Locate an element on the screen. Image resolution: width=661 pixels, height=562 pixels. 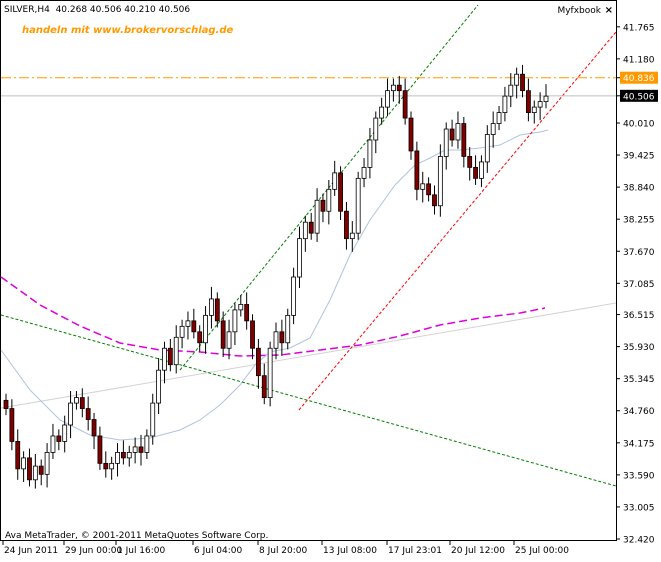
close-icon: × is located at coordinates (608, 10).